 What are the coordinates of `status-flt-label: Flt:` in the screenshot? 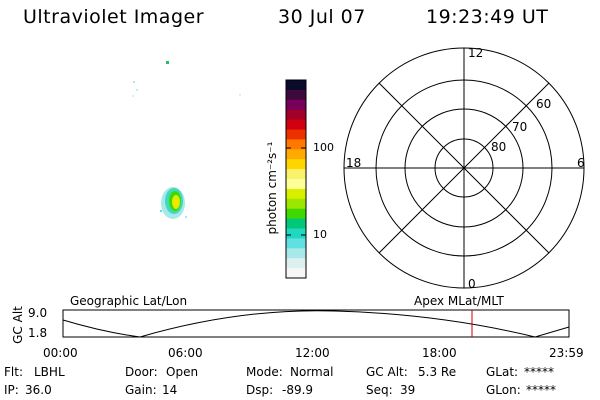 It's located at (13, 372).